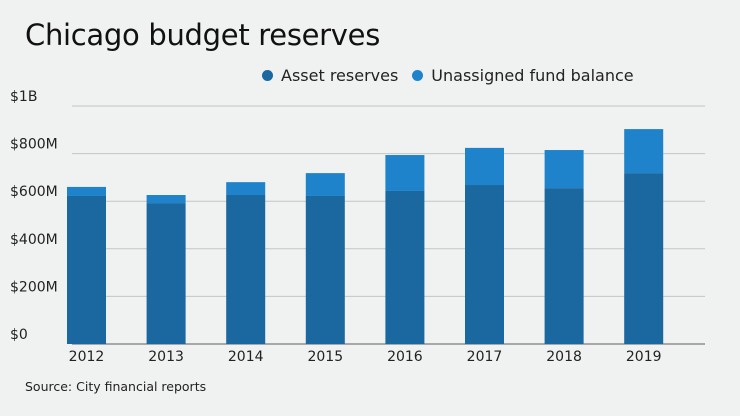 The width and height of the screenshot is (740, 416). I want to click on bar-group-2012, so click(86, 265).